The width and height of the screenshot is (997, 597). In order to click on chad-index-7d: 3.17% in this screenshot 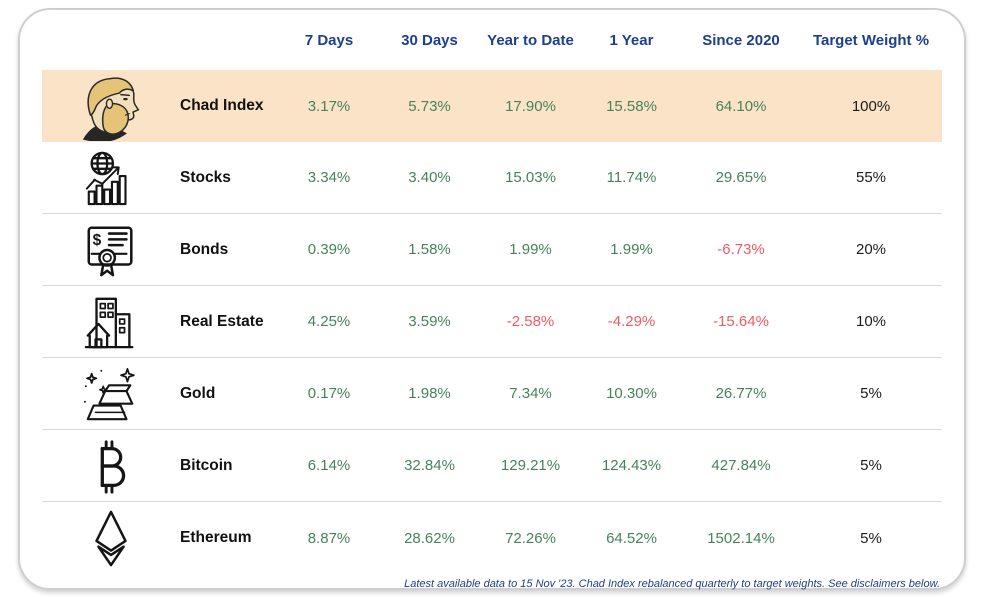, I will do `click(329, 106)`.